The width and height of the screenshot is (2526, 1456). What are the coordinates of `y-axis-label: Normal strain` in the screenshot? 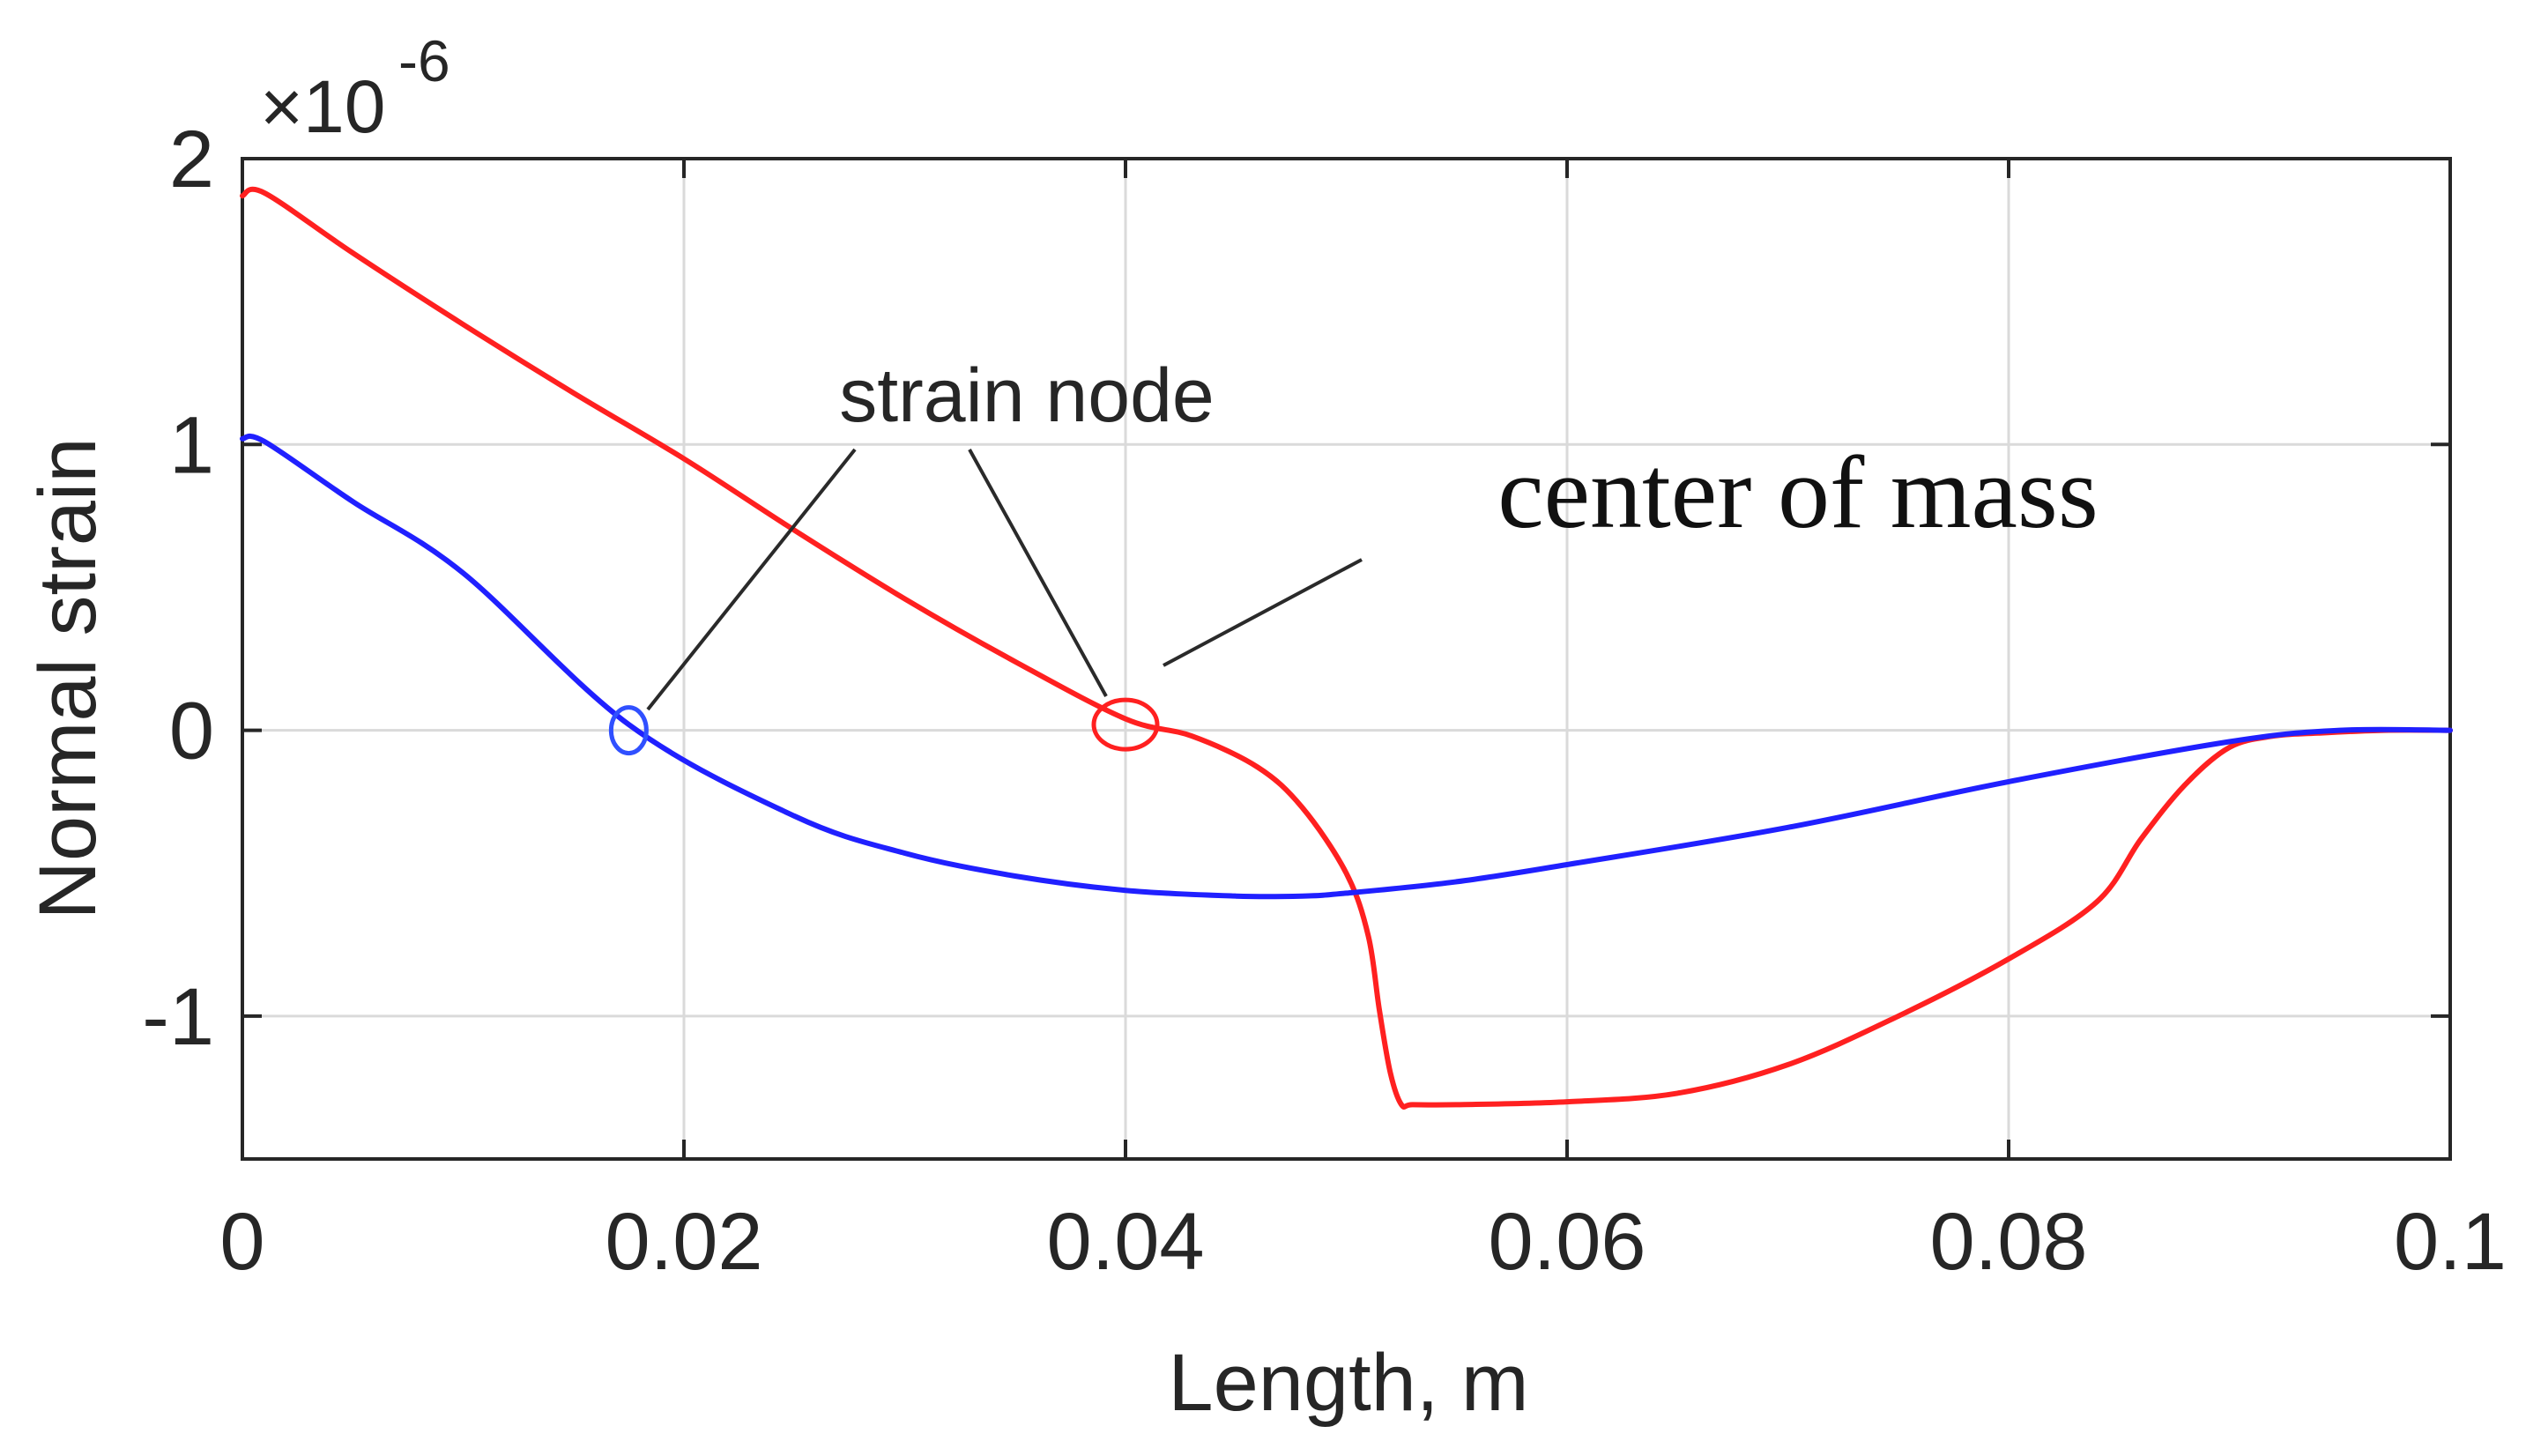 It's located at (68, 678).